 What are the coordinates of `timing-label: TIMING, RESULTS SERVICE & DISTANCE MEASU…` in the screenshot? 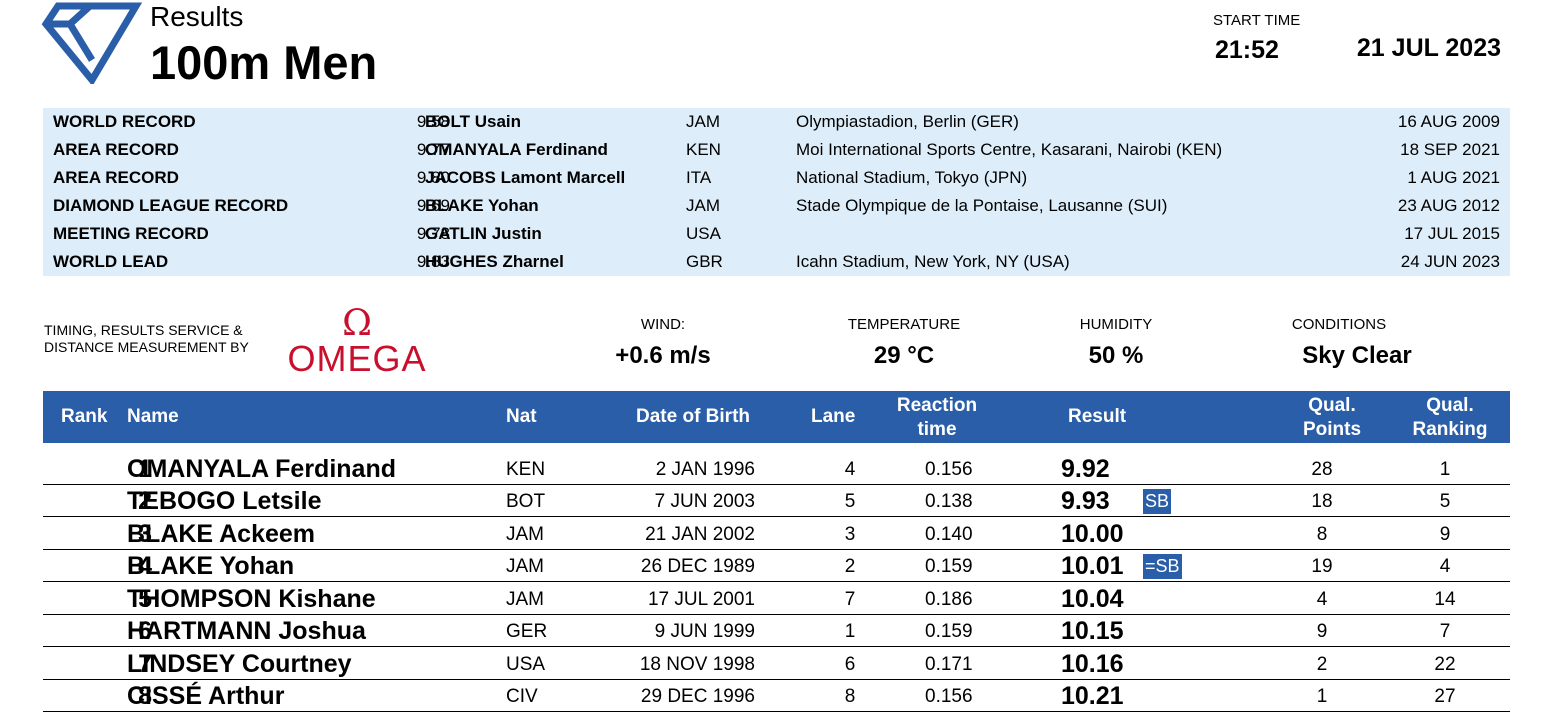 It's located at (164, 339).